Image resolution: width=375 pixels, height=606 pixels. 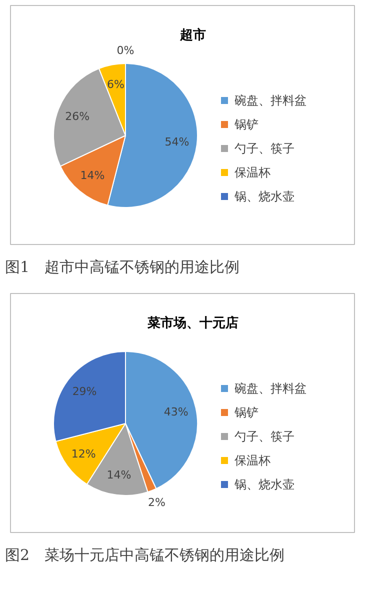 I want to click on data-label: 54%, so click(x=177, y=141).